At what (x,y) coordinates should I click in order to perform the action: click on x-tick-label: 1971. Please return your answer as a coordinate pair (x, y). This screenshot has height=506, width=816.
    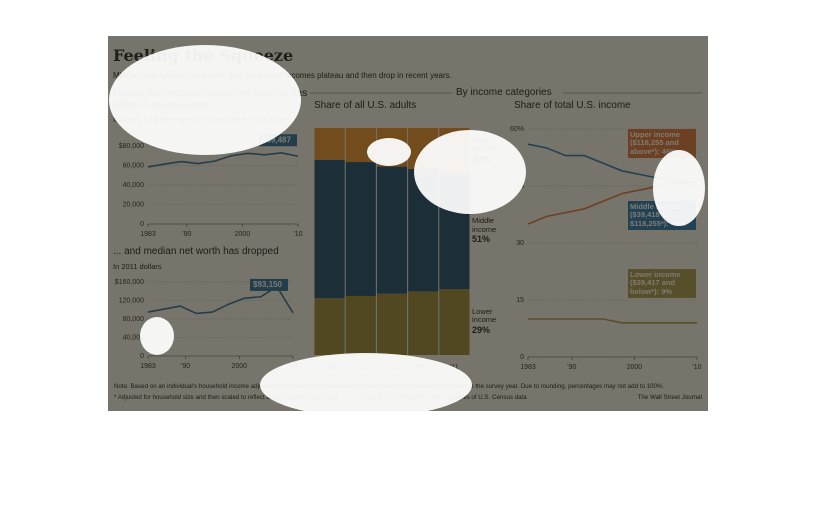
    Looking at the image, I should click on (330, 367).